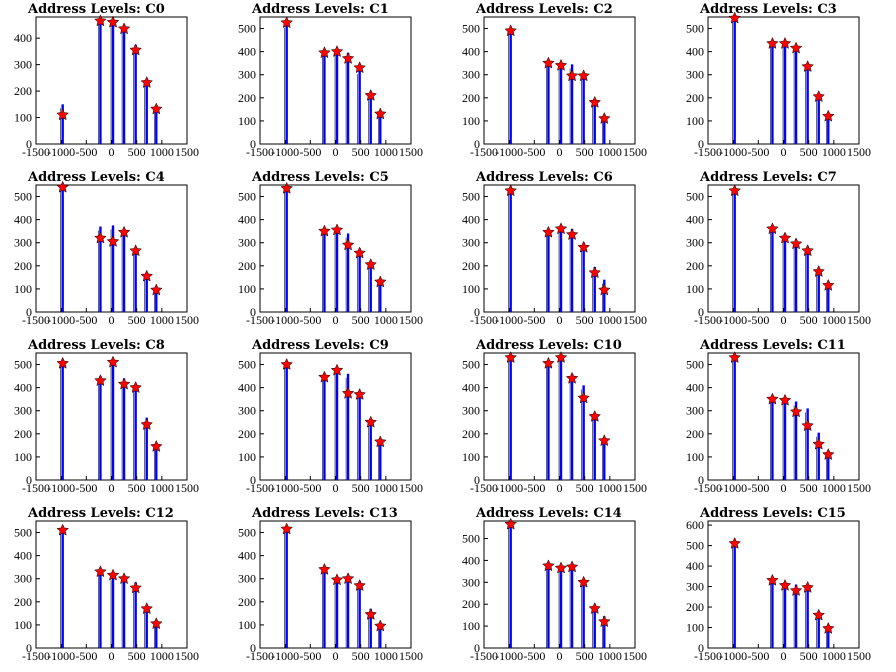 This screenshot has height=672, width=896. What do you see at coordinates (695, 434) in the screenshot?
I see `y-tick-label: 200` at bounding box center [695, 434].